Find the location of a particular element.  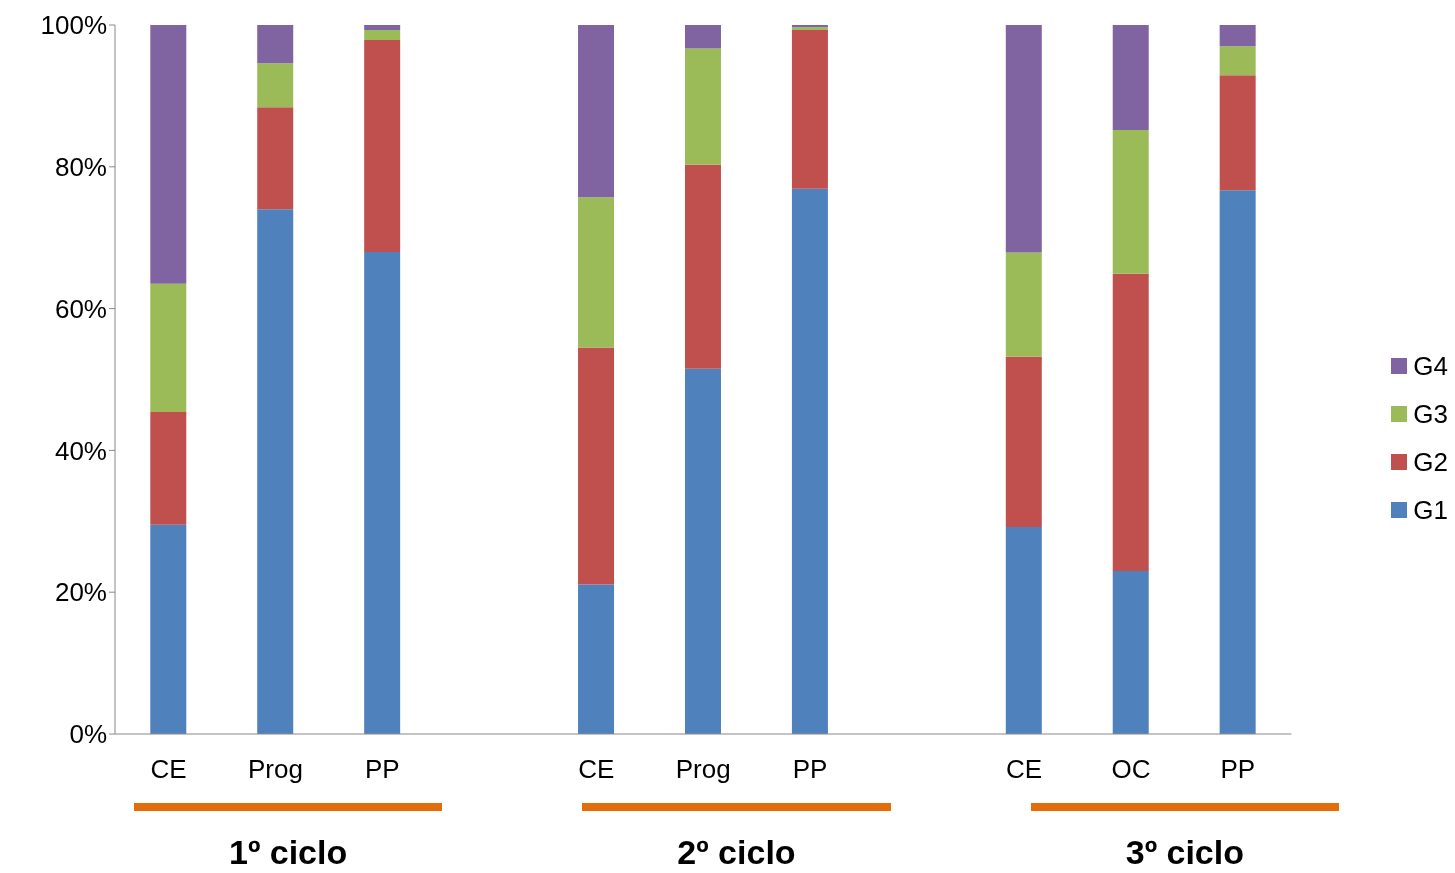

text: 2º ciclo is located at coordinates (736, 852).